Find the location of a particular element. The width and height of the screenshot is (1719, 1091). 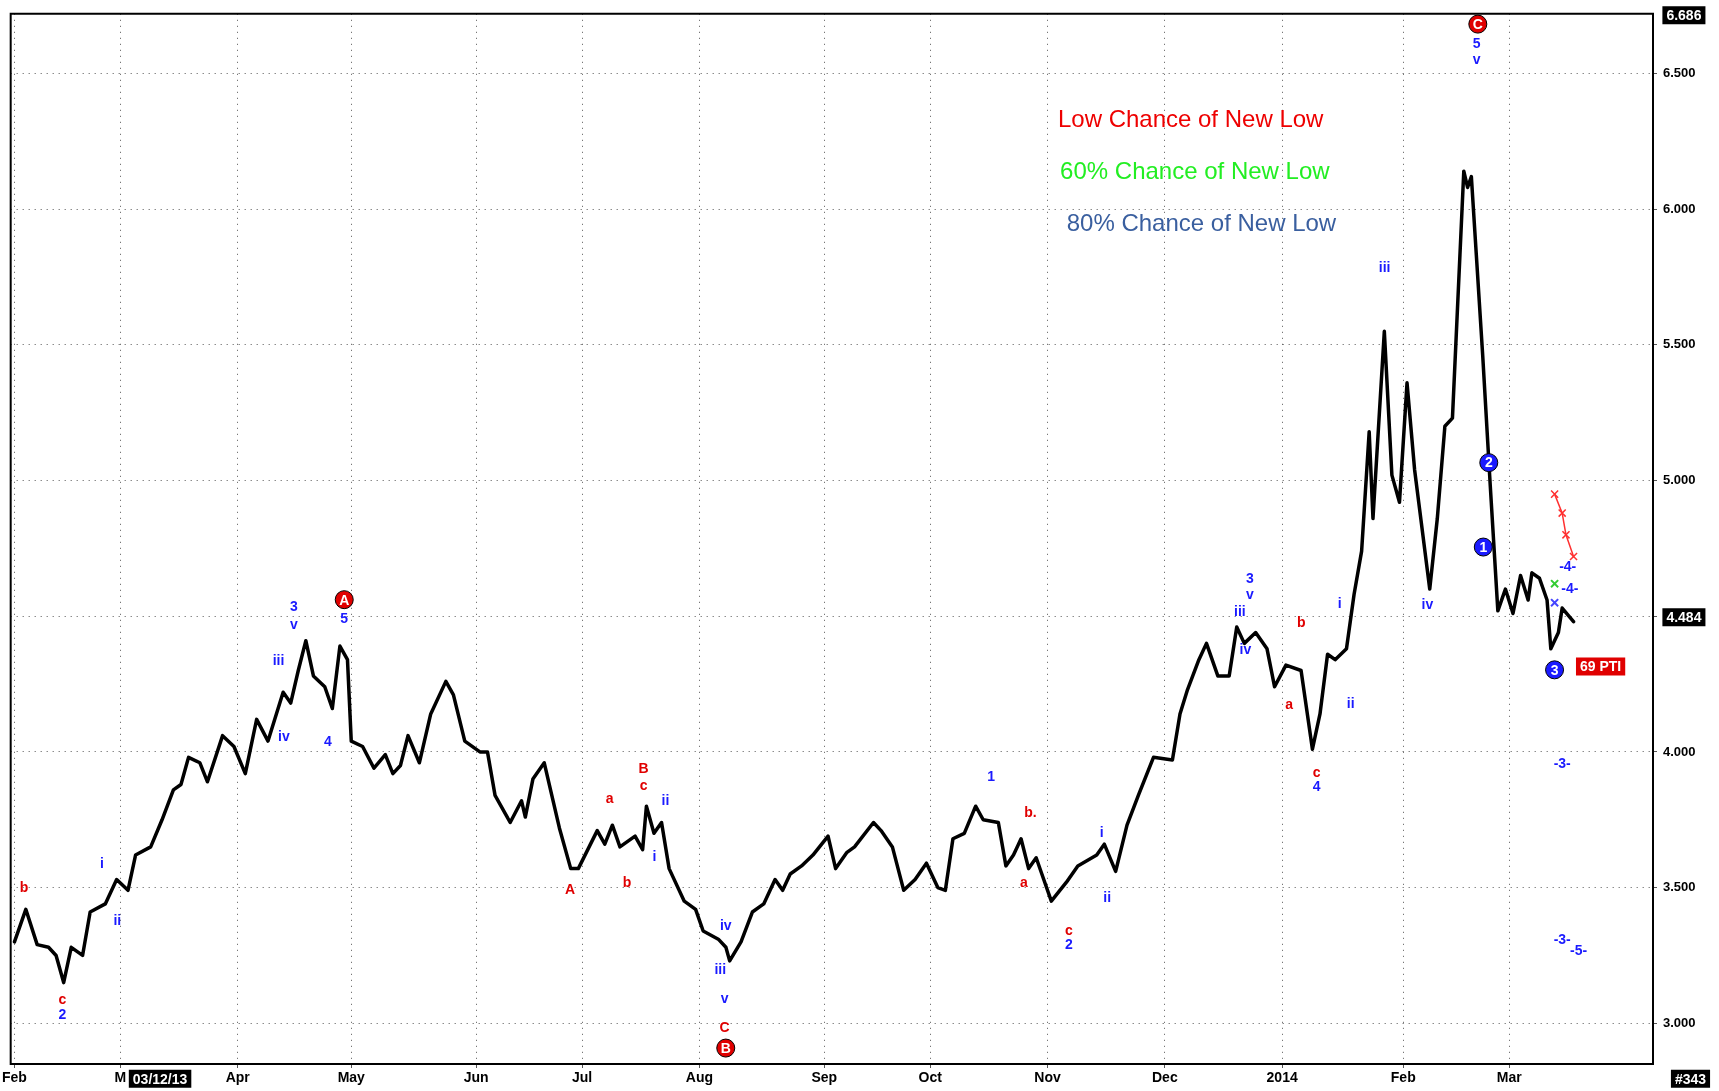

x-tick-label: Sep is located at coordinates (824, 1077).